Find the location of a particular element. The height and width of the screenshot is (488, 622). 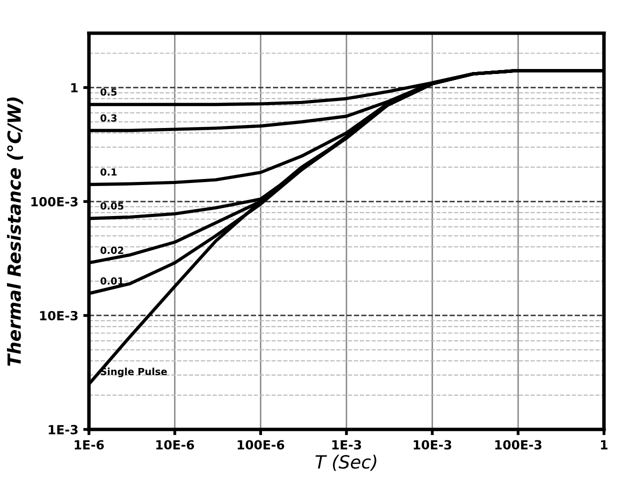

series-label: 0.3 is located at coordinates (108, 118).